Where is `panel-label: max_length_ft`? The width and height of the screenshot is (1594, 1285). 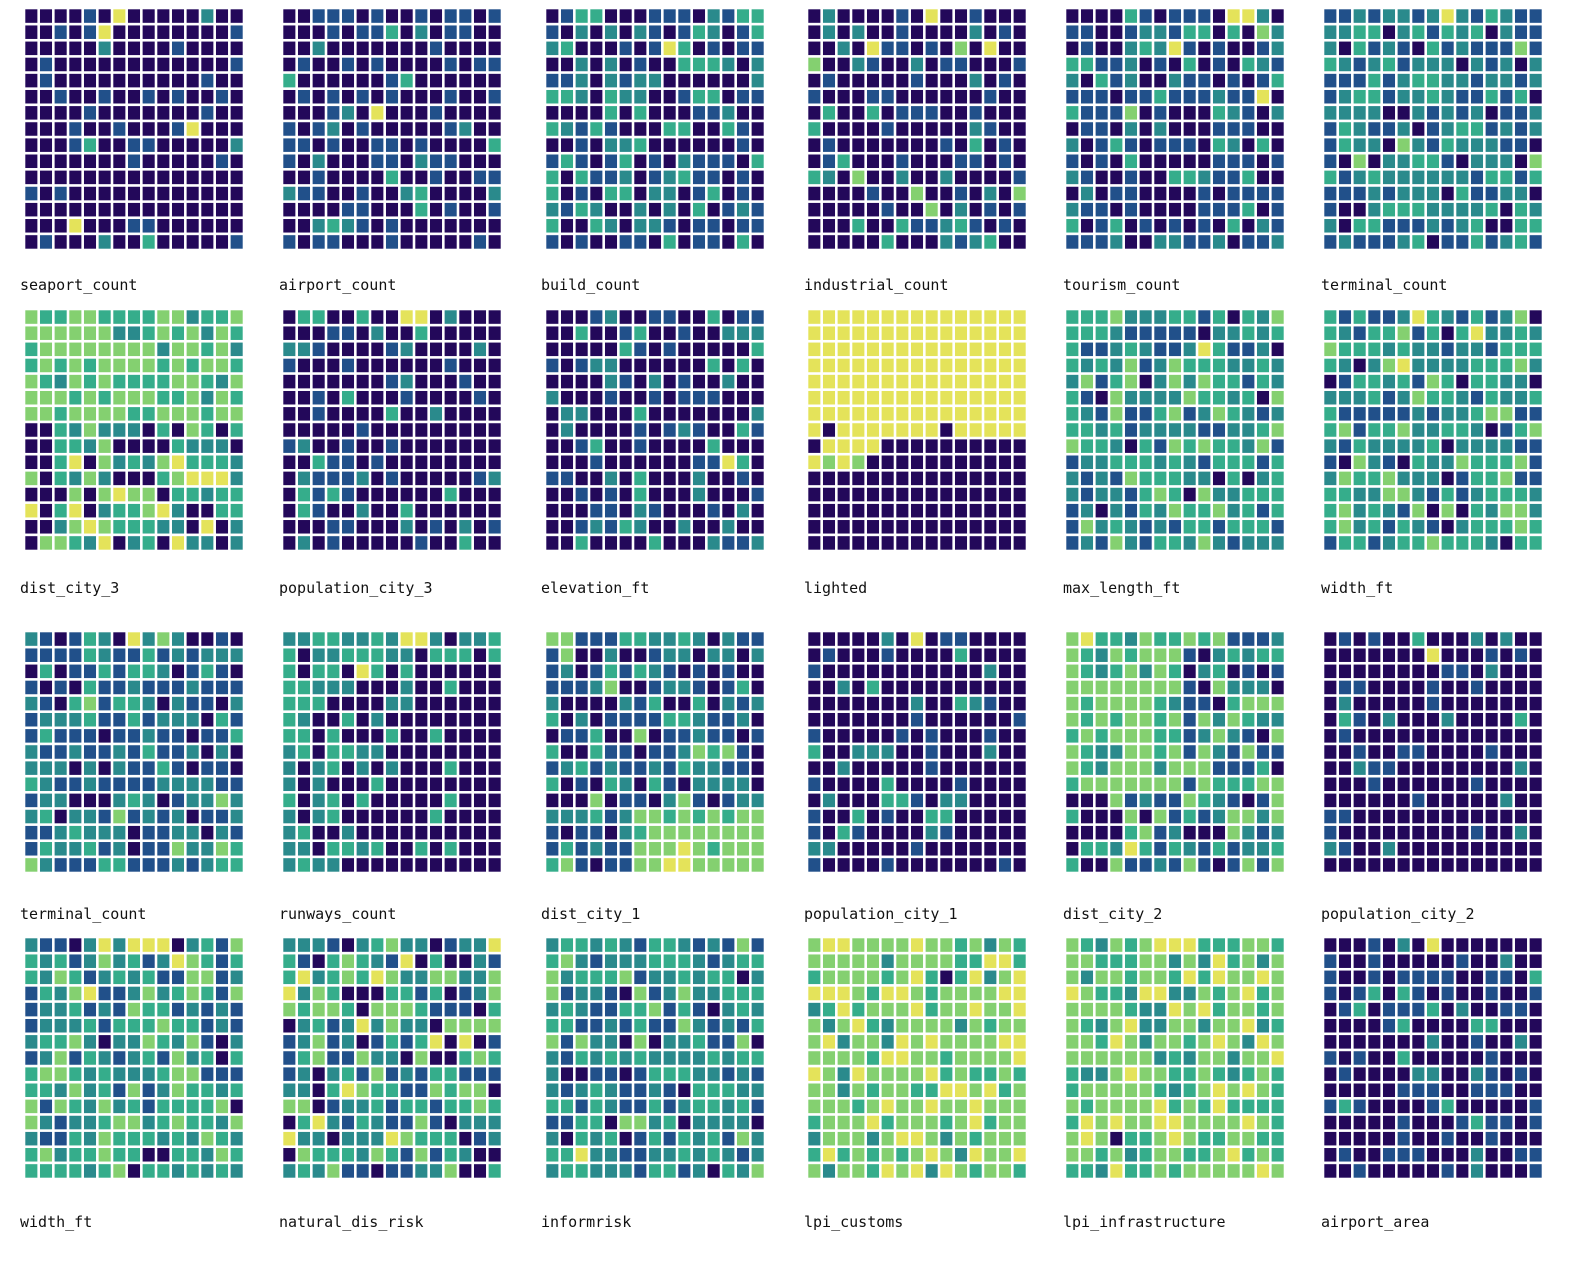
panel-label: max_length_ft is located at coordinates (1122, 588).